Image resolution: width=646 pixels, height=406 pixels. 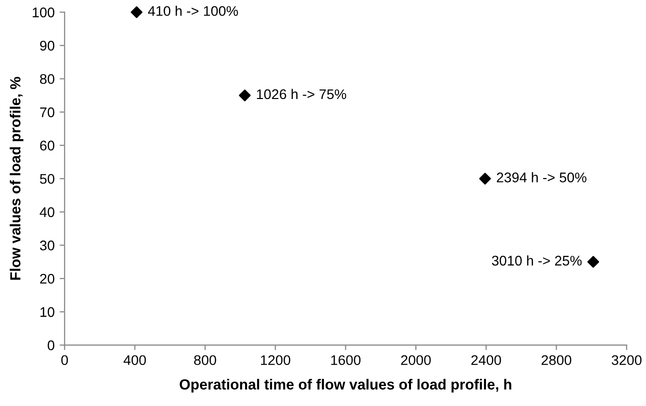 What do you see at coordinates (275, 360) in the screenshot?
I see `x-tick-label: 1200` at bounding box center [275, 360].